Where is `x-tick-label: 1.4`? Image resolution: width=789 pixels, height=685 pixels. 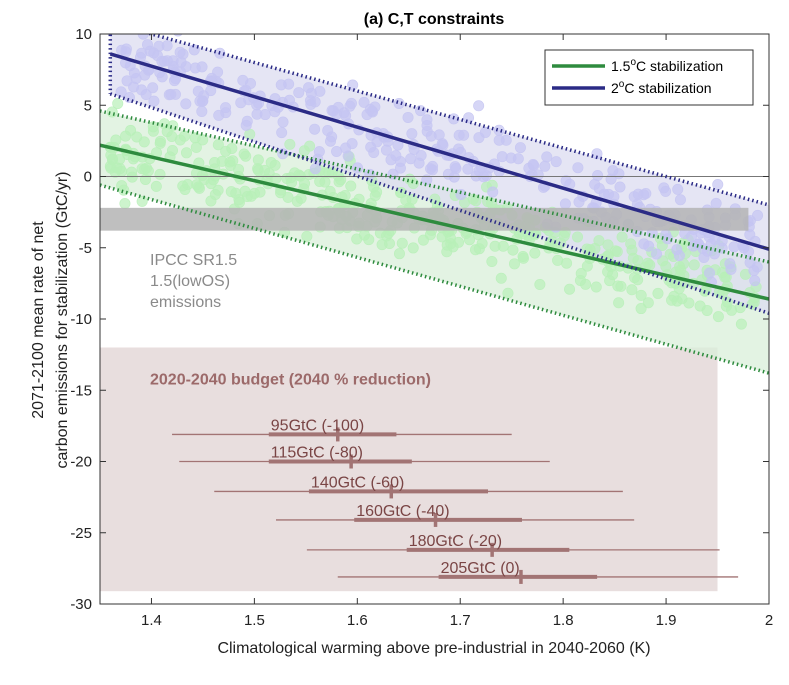 x-tick-label: 1.4 is located at coordinates (151, 620).